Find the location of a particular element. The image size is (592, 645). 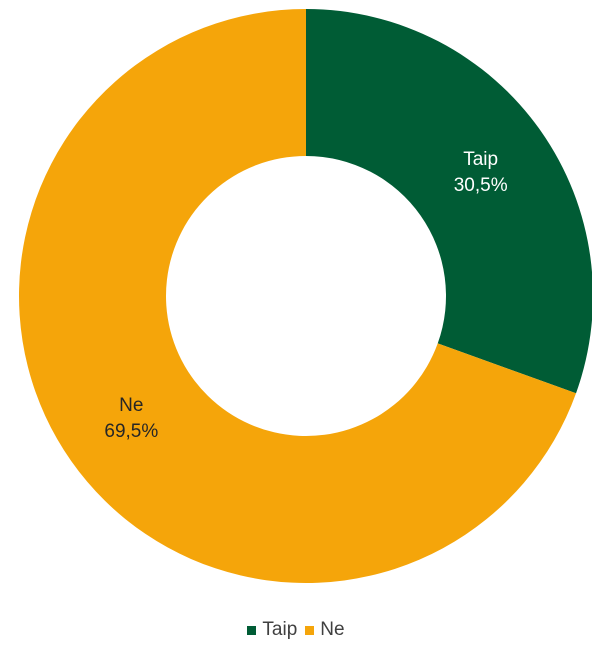

slice-value-ne: 69,5% is located at coordinates (131, 431).